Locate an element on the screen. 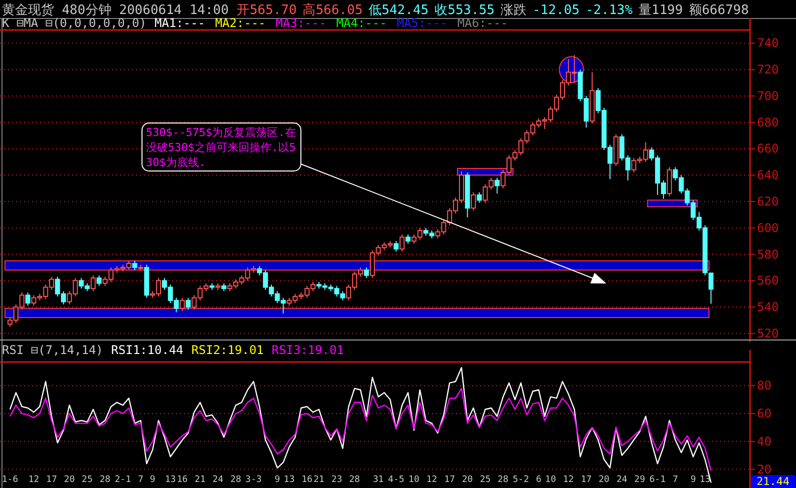 The image size is (796, 488). text: 额666798 is located at coordinates (718, 10).